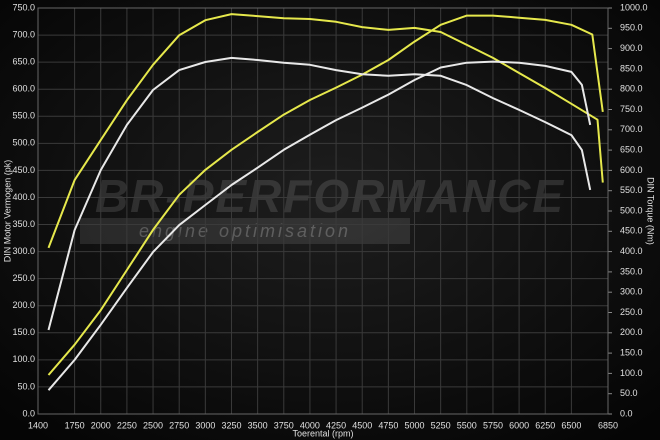 The height and width of the screenshot is (440, 660). What do you see at coordinates (388, 425) in the screenshot?
I see `x-tick-label: 4750` at bounding box center [388, 425].